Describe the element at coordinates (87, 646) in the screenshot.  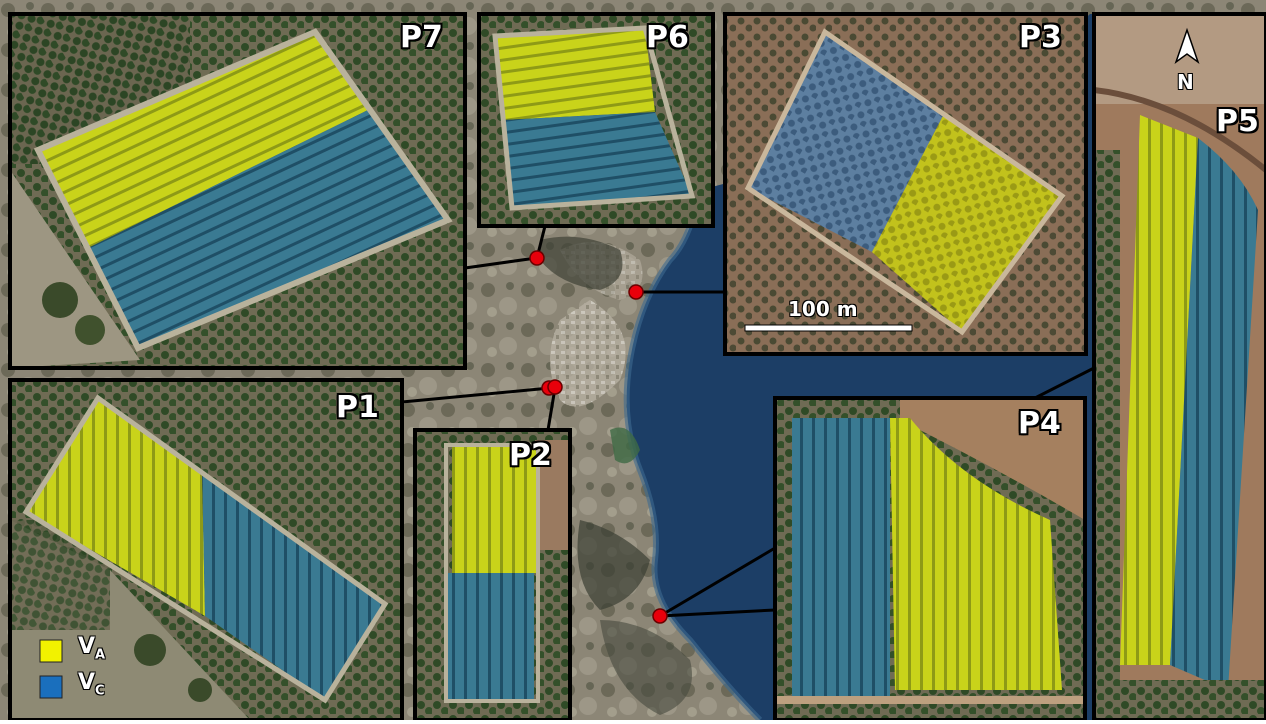
I see `legend-main-va: V` at that location.